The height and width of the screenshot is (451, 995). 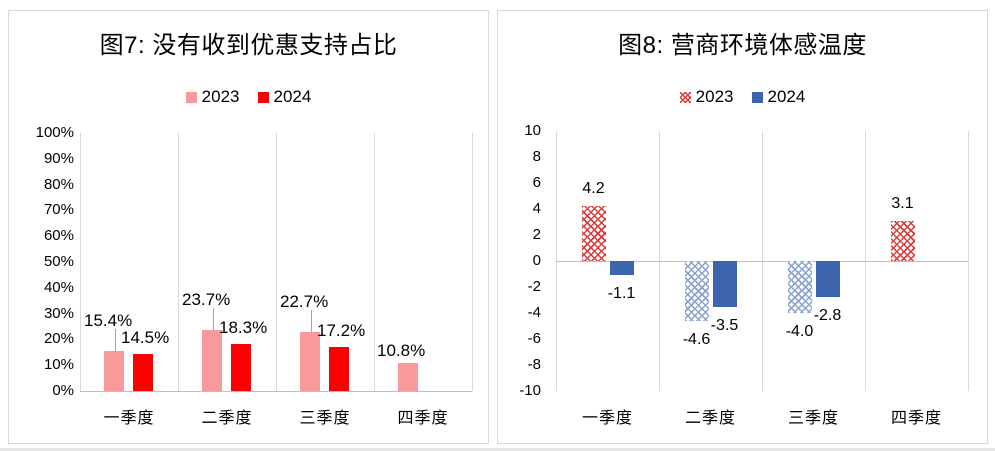 I want to click on y-tick-label: 0%, so click(x=63, y=390).